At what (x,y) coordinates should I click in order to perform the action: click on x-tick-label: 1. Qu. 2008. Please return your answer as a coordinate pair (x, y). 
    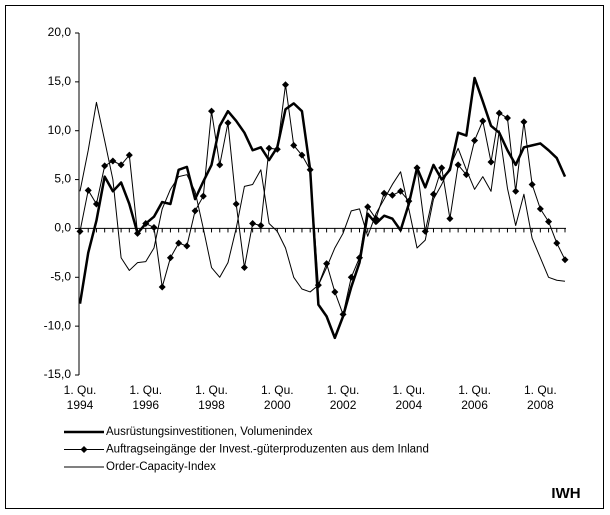
    Looking at the image, I should click on (540, 397).